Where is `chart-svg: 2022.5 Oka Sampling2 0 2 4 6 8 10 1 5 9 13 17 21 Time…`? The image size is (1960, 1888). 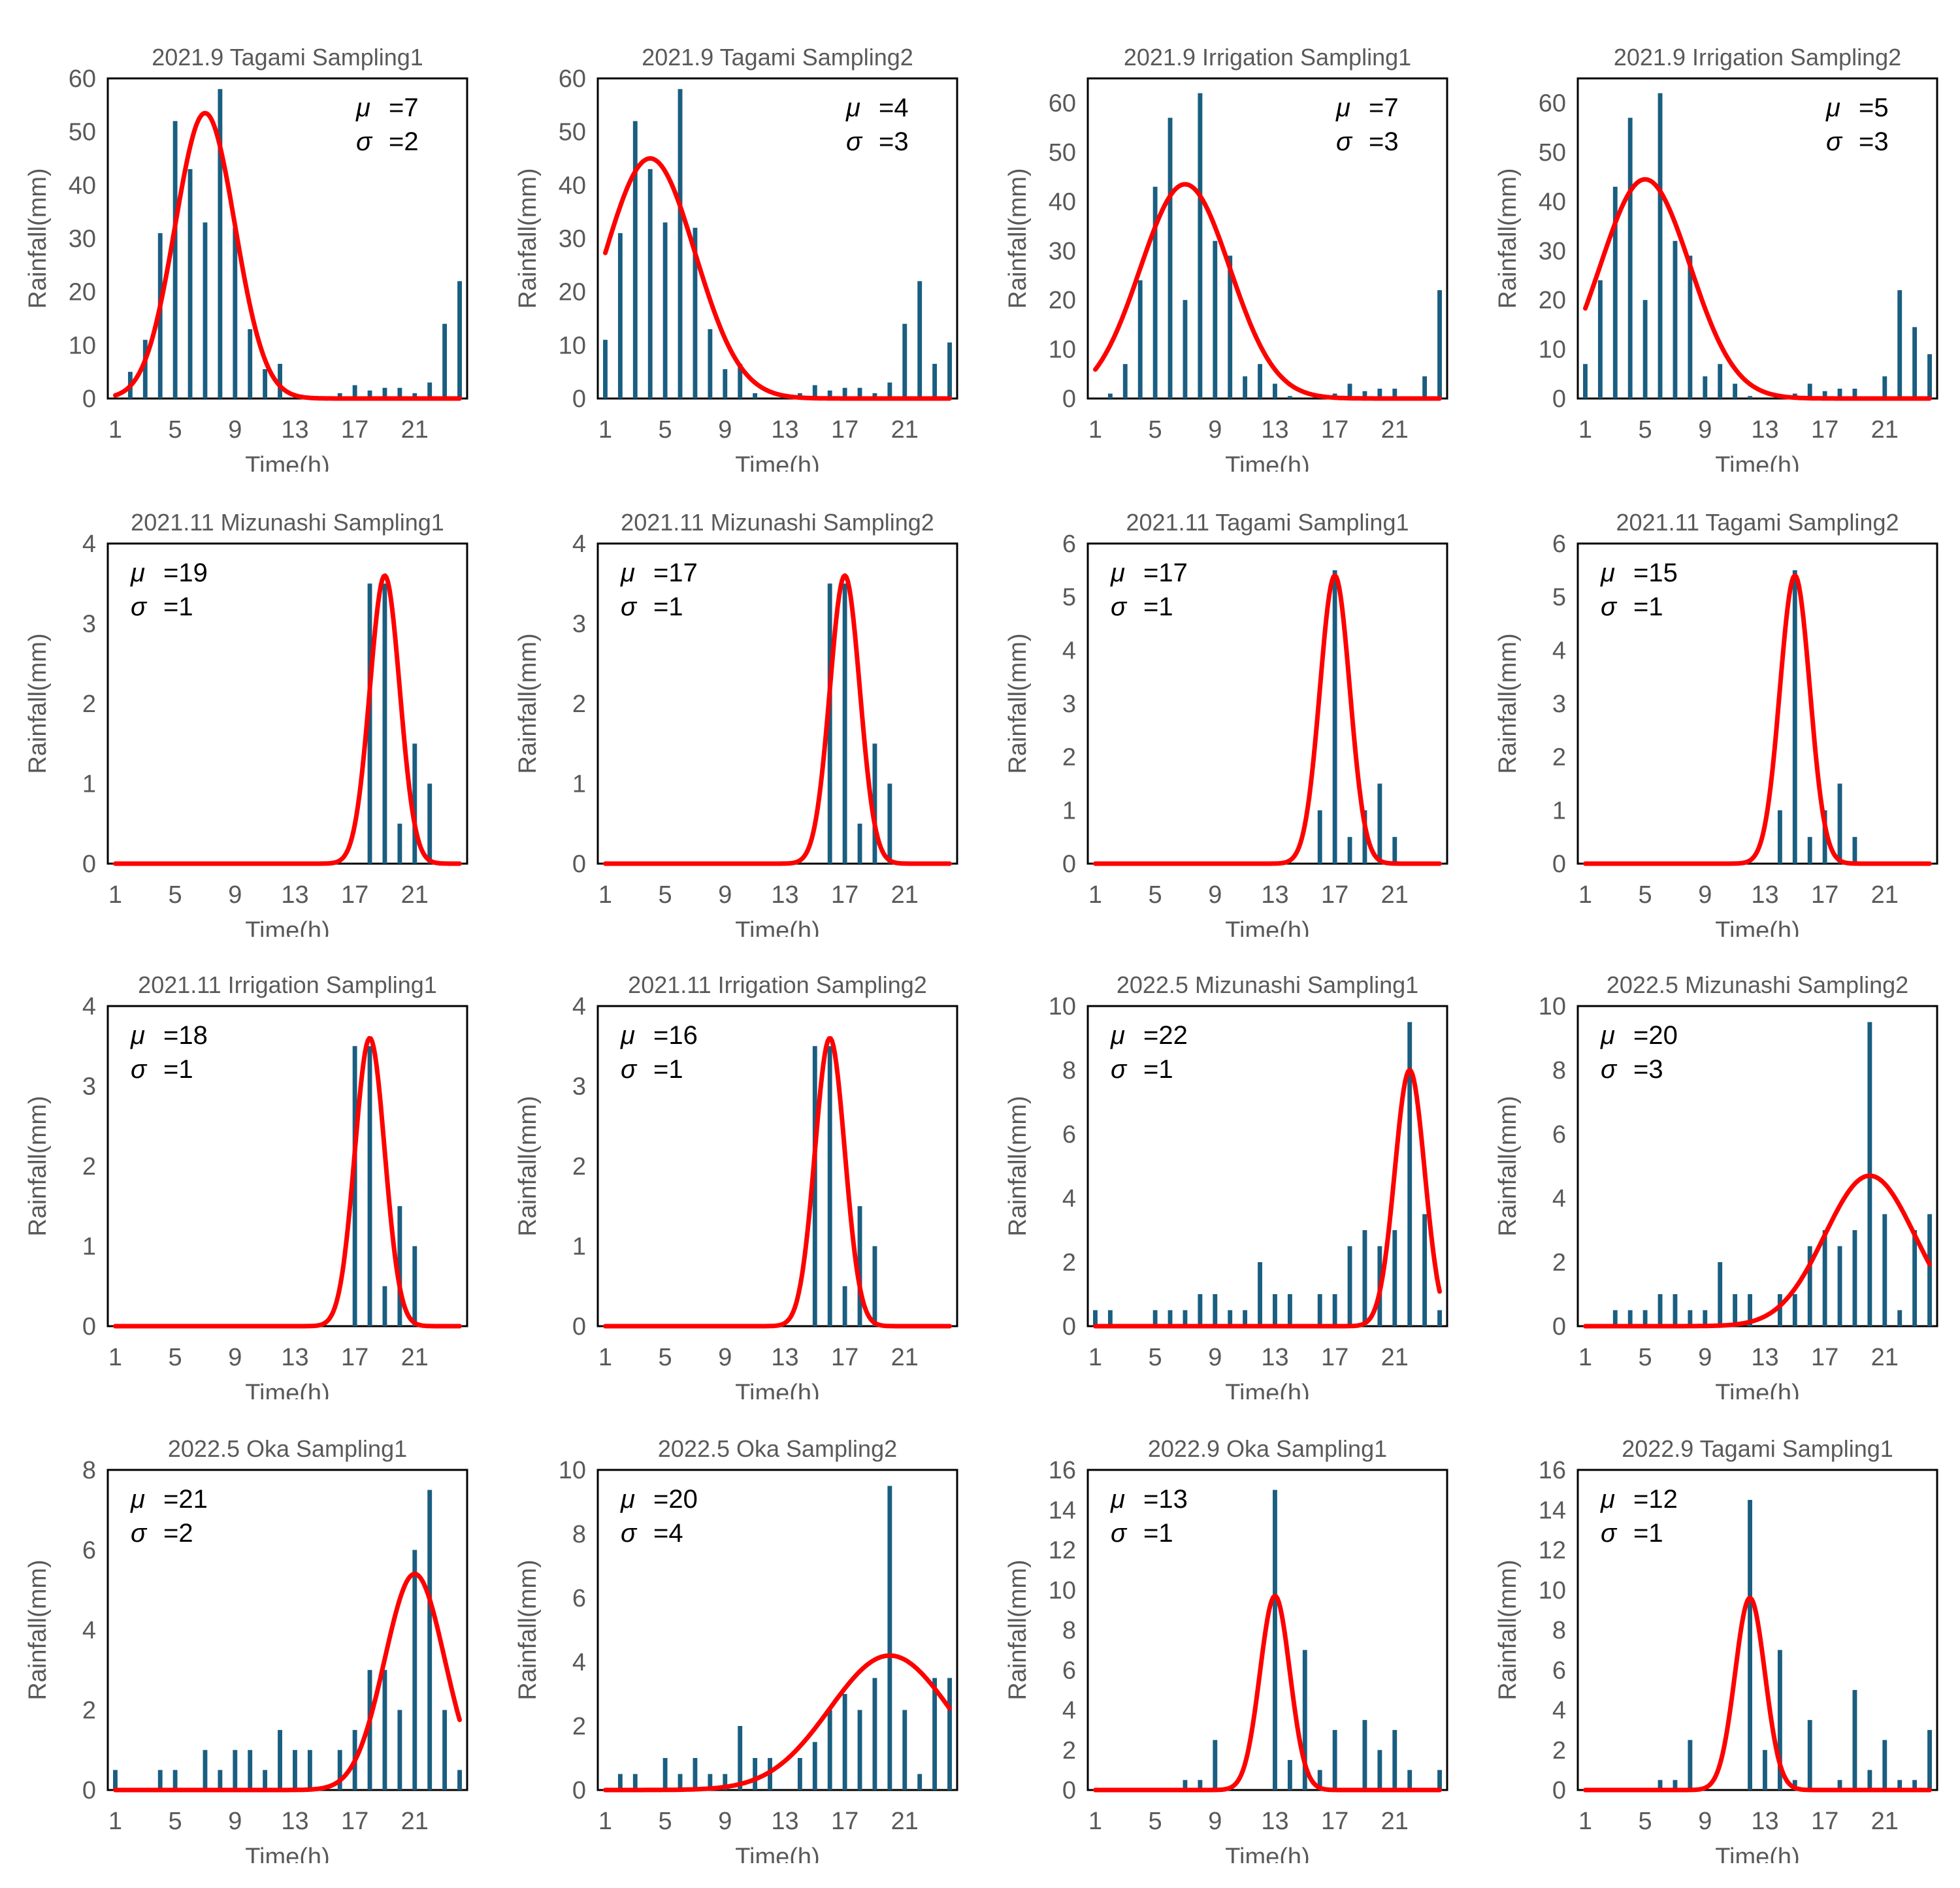
chart-svg: 2022.5 Oka Sampling2 0 2 4 6 8 10 1 5 9 13 17 21 Time… is located at coordinates (736, 1653).